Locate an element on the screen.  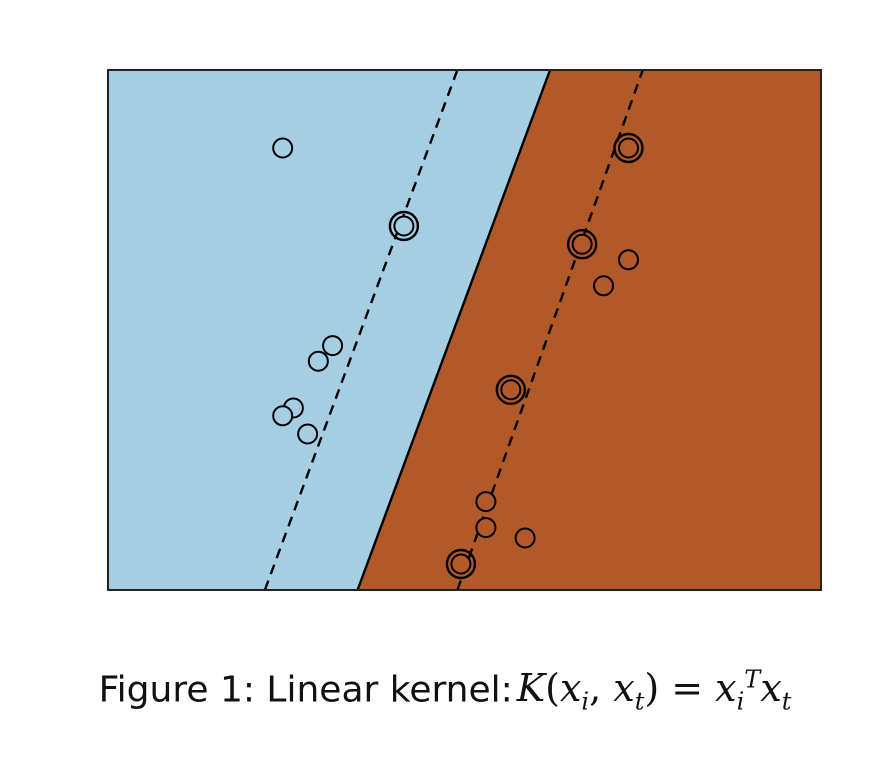
decision-boundary-line is located at coordinates (454, 330).